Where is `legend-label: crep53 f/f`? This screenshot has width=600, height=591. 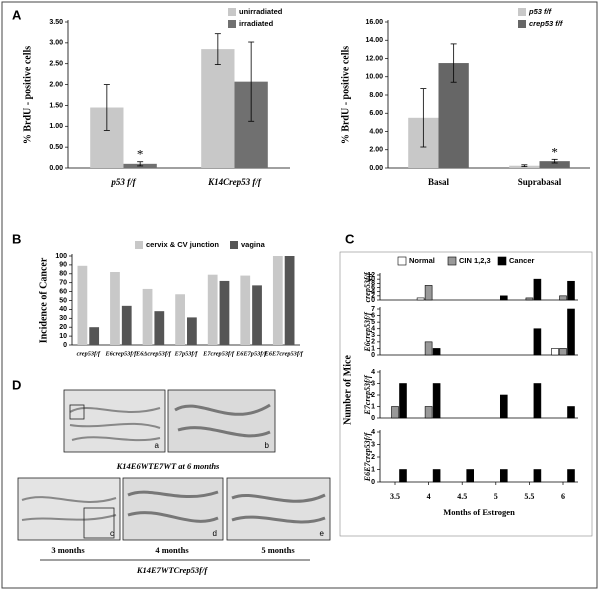 legend-label: crep53 f/f is located at coordinates (546, 23).